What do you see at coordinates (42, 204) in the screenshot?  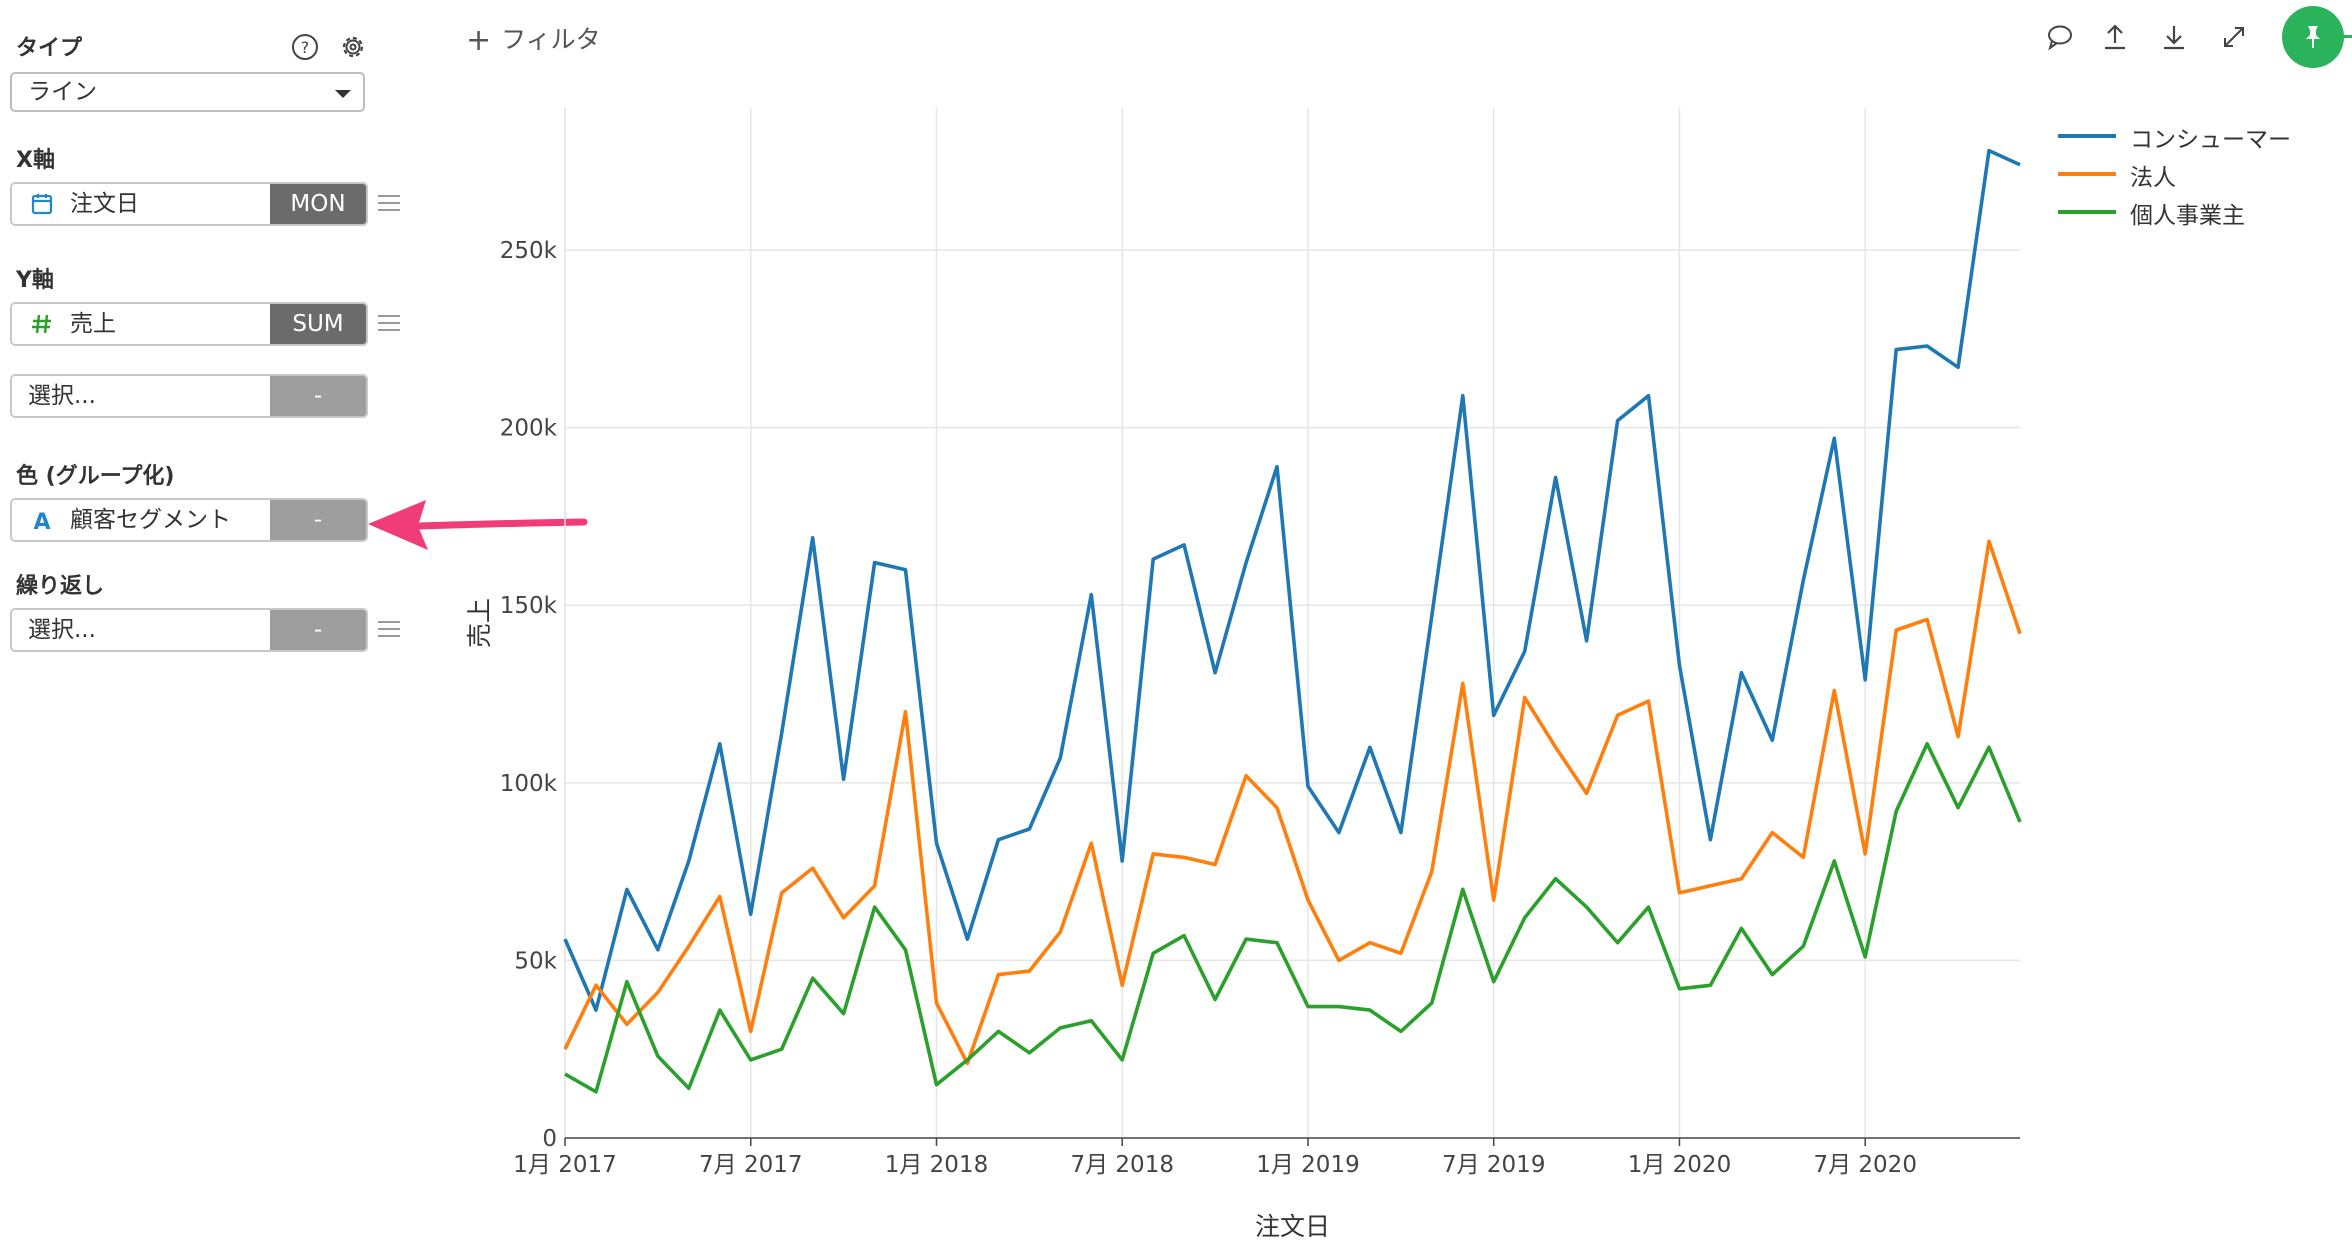 I see `calendar-icon` at bounding box center [42, 204].